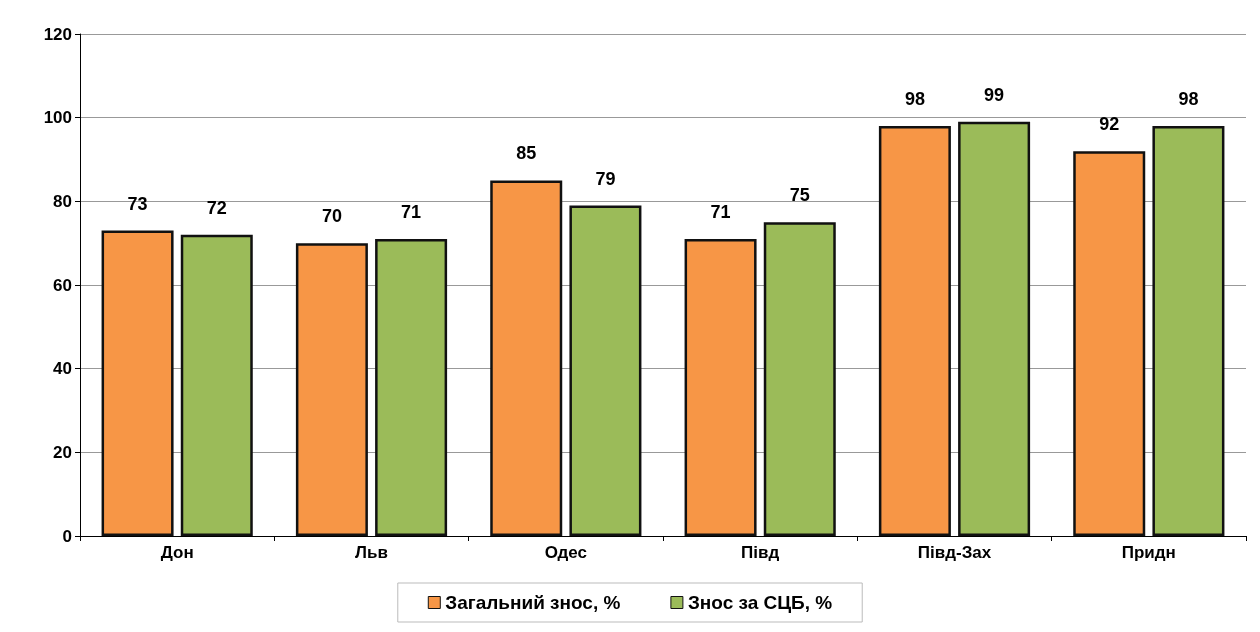 Image resolution: width=1260 pixels, height=632 pixels. Describe the element at coordinates (67, 536) in the screenshot. I see `y-tick-label: 0` at that location.